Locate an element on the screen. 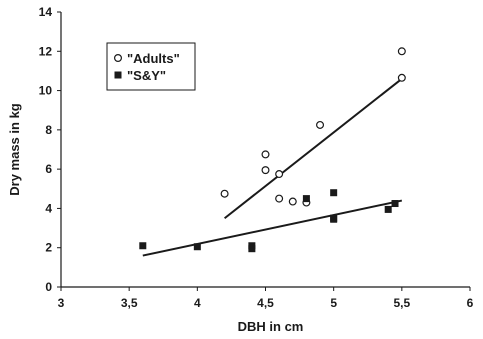 Image resolution: width=483 pixels, height=339 pixels. y-tick-label: 2 is located at coordinates (48, 248).